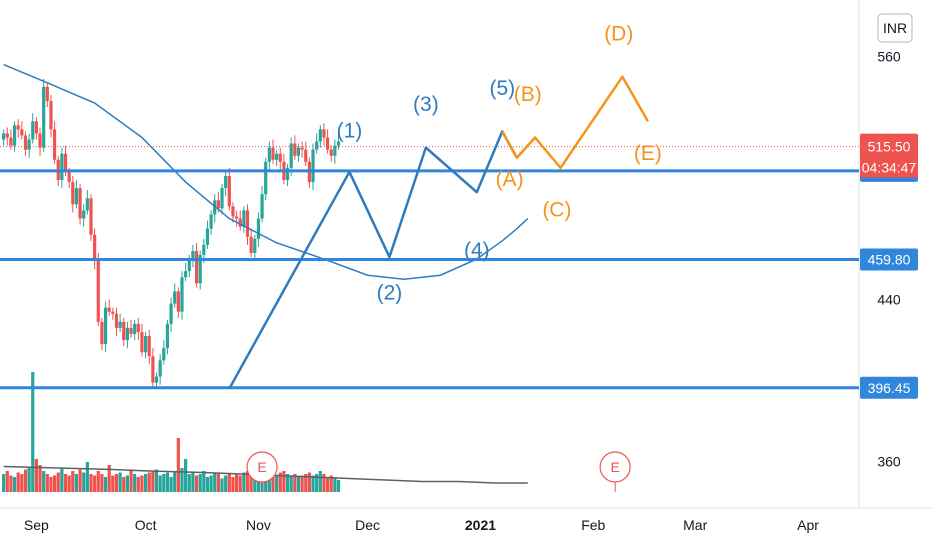 Image resolution: width=932 pixels, height=550 pixels. I want to click on price-tick-label: 560, so click(889, 56).